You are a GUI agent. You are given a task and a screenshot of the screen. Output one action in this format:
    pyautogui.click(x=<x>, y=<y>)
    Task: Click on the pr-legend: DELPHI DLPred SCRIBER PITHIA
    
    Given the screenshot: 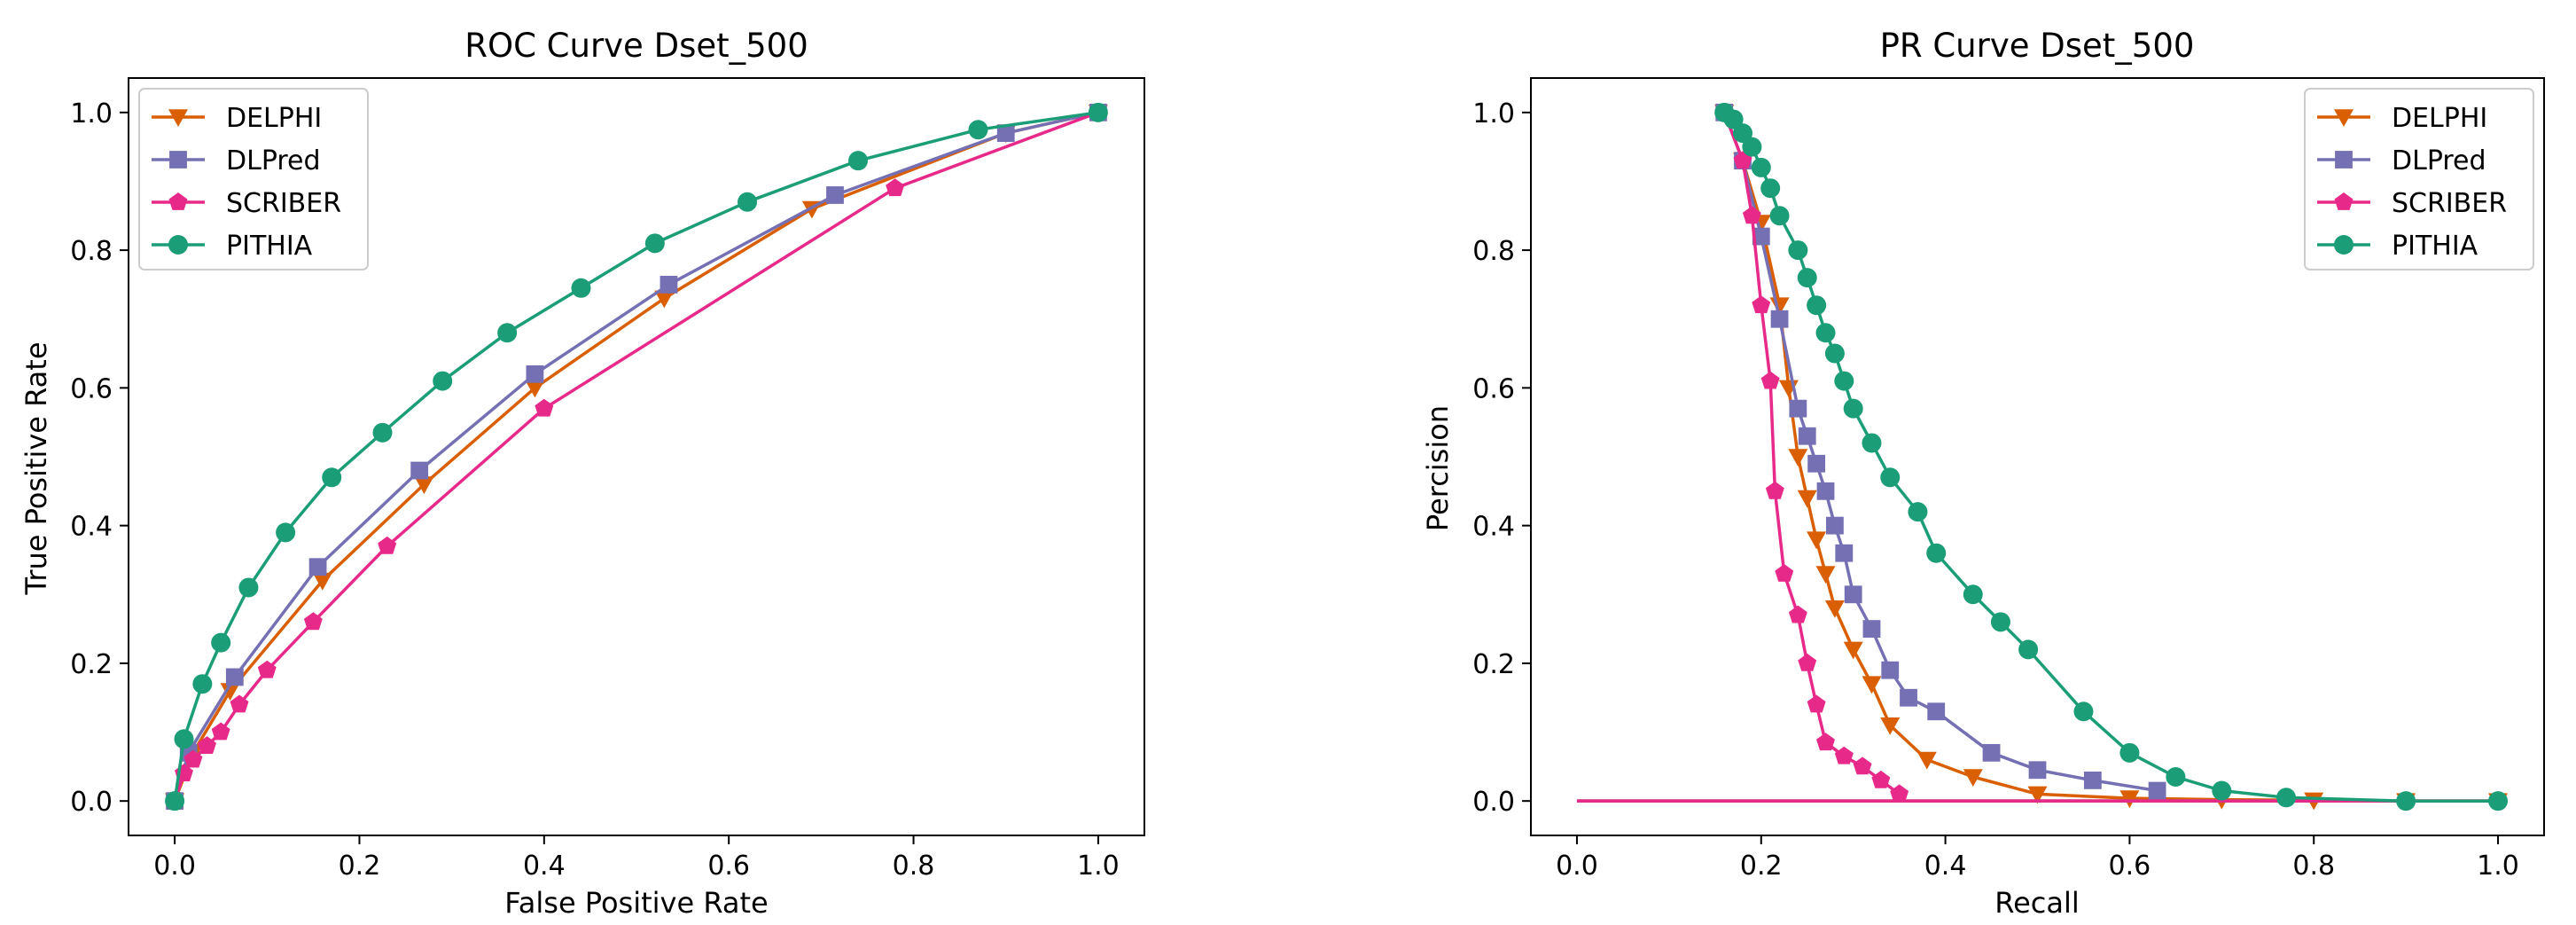 What is the action you would take?
    pyautogui.click(x=2419, y=179)
    